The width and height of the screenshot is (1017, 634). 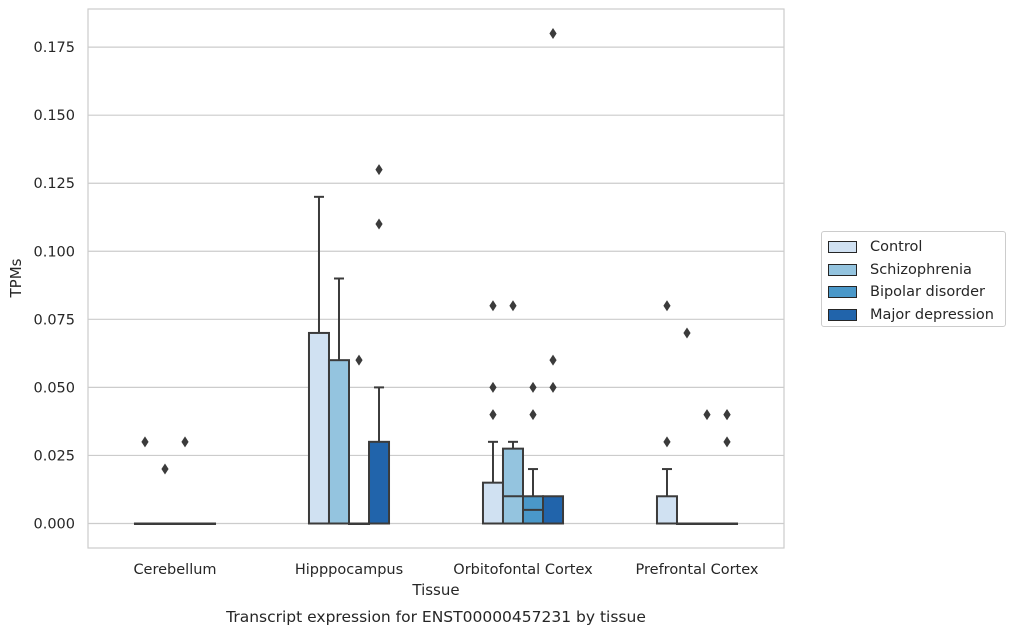 I want to click on legend-item: Control, so click(x=916, y=247).